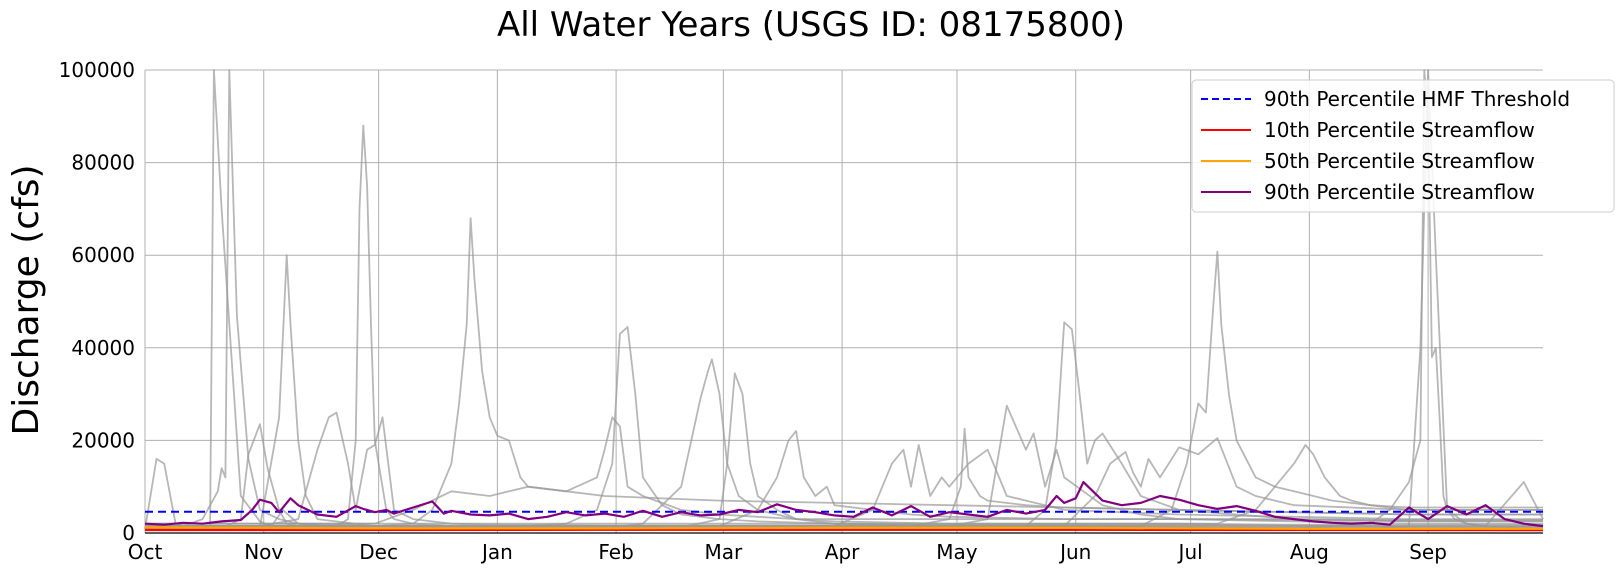  Describe the element at coordinates (1399, 192) in the screenshot. I see `legend-label-p90: 90th Percentile Streamflow` at that location.